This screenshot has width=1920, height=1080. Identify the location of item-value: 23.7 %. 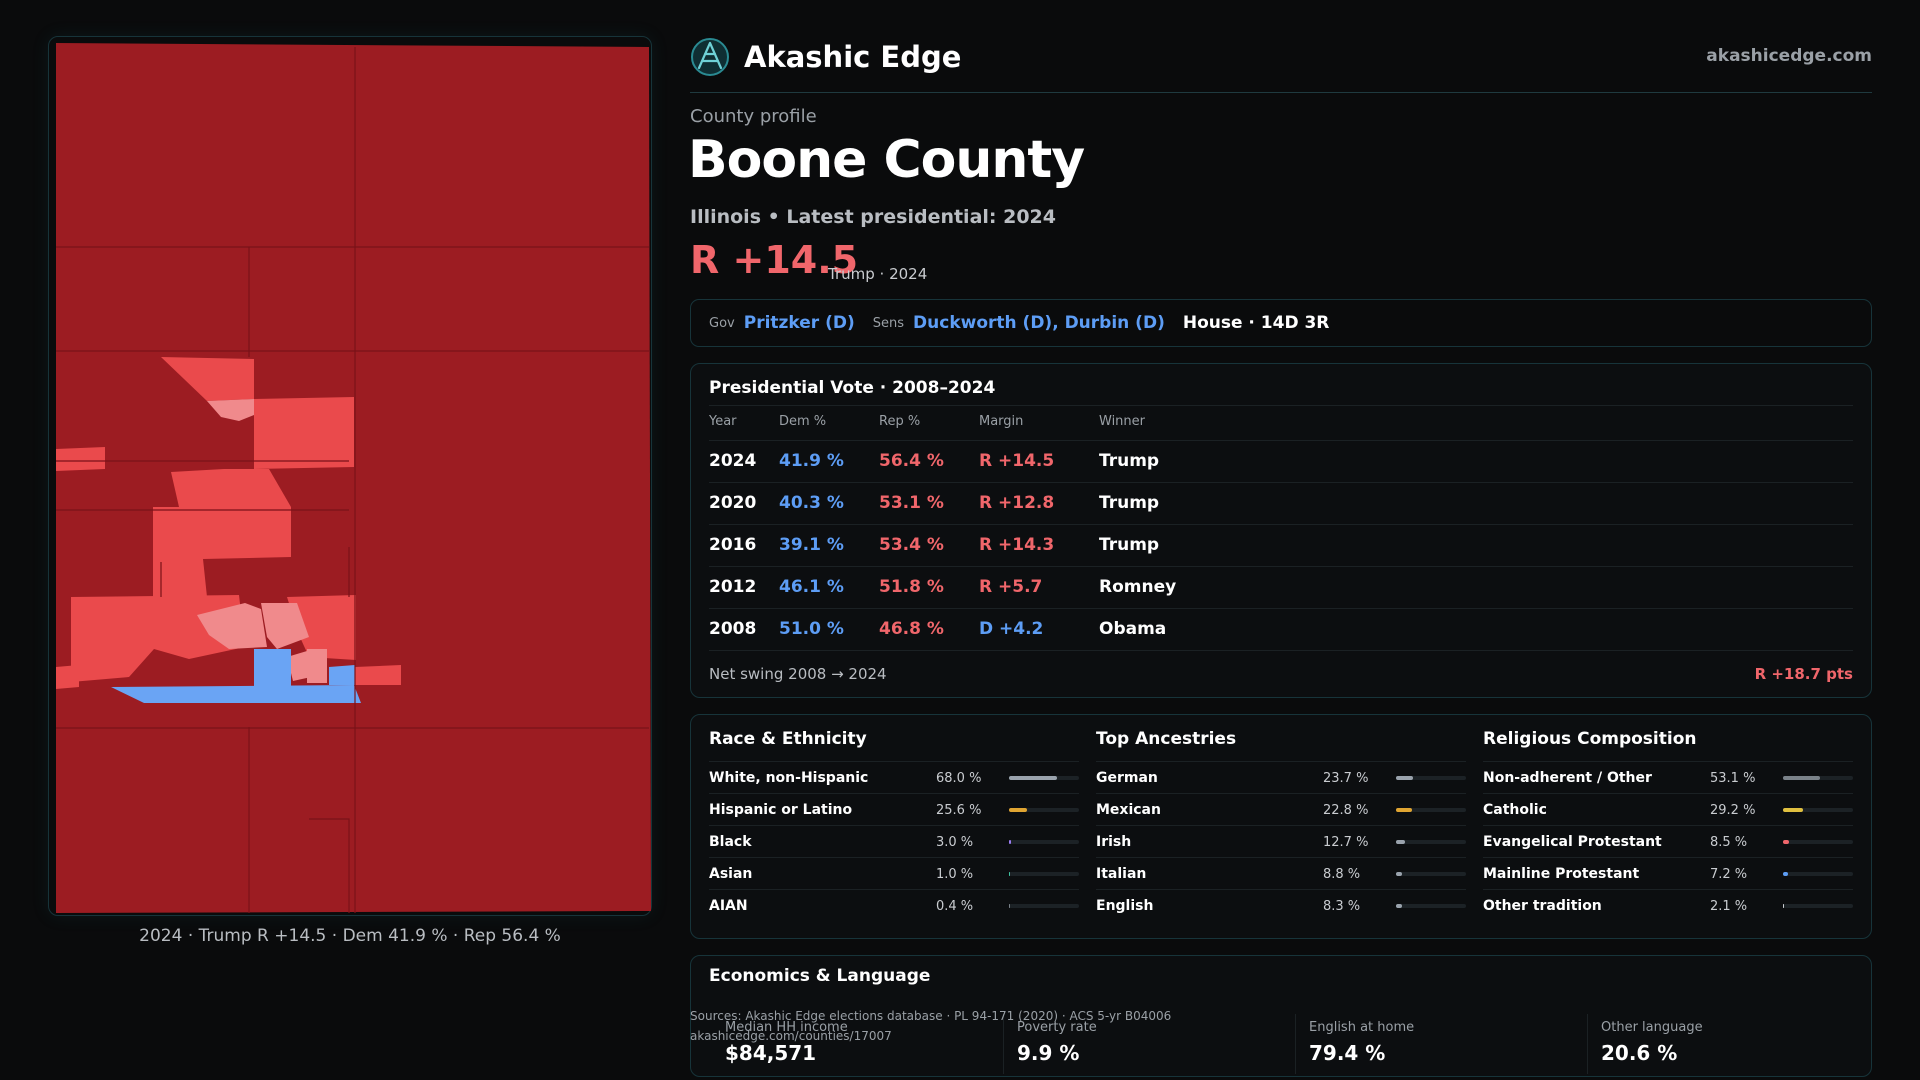
(1346, 778).